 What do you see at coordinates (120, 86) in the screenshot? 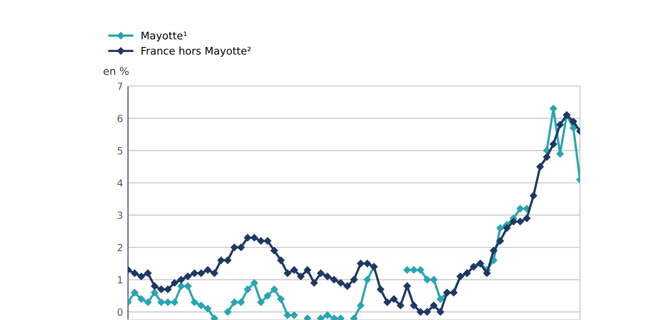
I see `y-tick-label: 7` at bounding box center [120, 86].